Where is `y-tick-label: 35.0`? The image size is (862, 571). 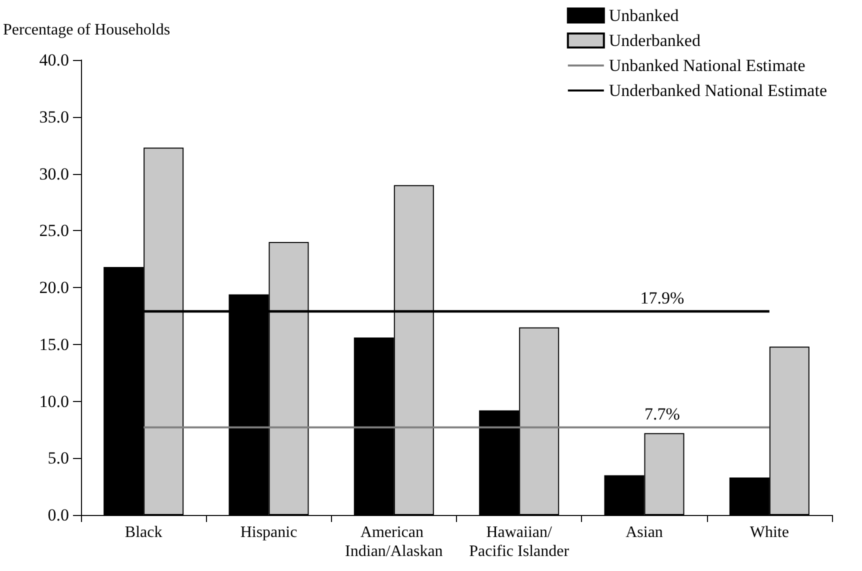
y-tick-label: 35.0 is located at coordinates (54, 116).